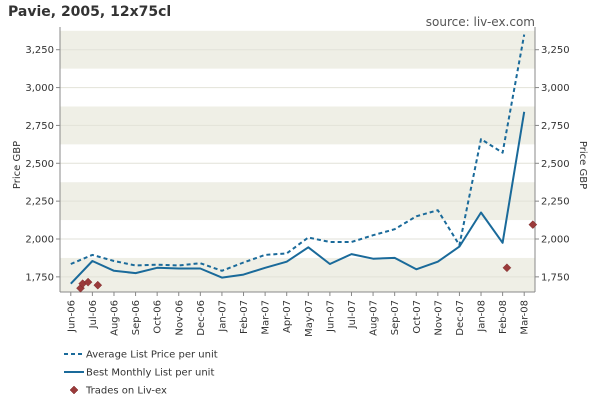  Describe the element at coordinates (93, 314) in the screenshot. I see `x-tick-label: Jul-06` at that location.